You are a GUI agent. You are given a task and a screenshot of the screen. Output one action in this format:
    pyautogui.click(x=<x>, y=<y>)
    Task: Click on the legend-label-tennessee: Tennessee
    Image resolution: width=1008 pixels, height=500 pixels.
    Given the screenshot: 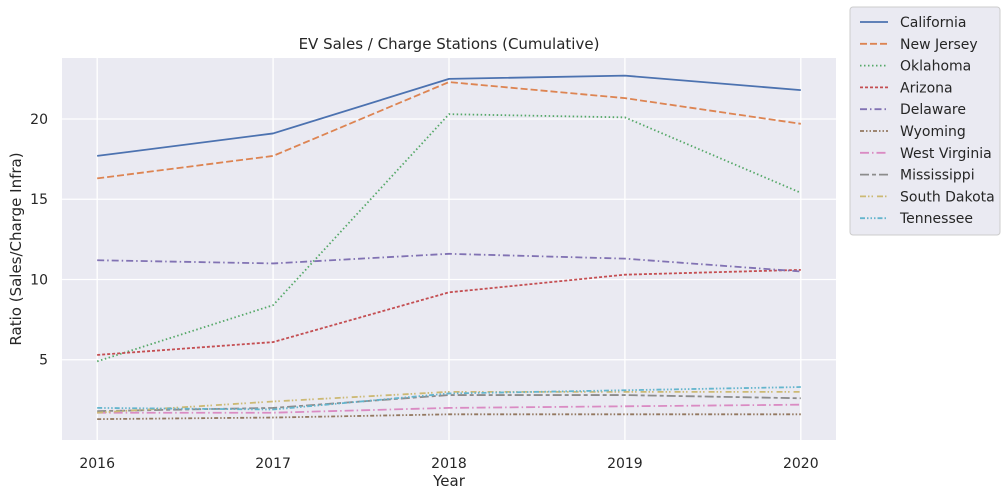 What is the action you would take?
    pyautogui.click(x=936, y=219)
    